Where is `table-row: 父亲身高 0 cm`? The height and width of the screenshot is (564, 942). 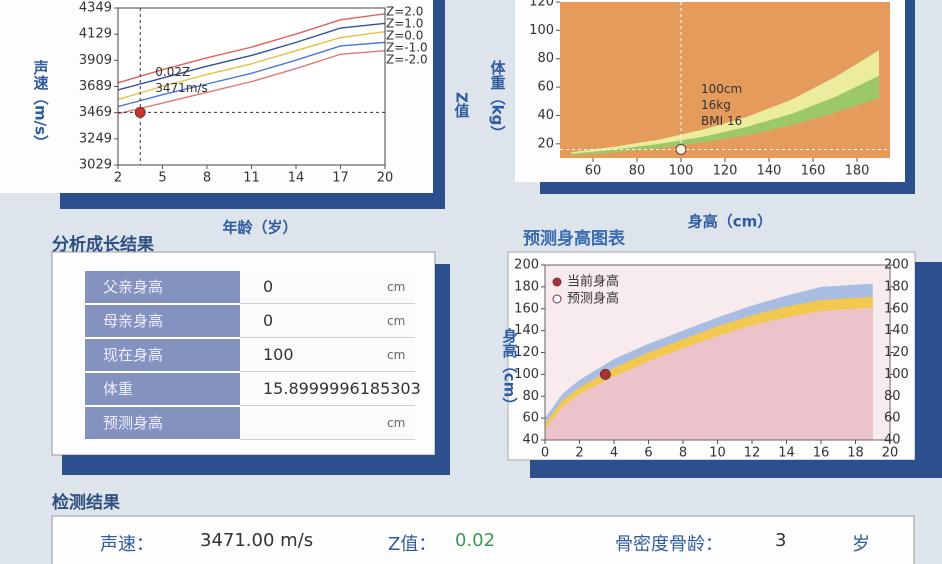
table-row: 父亲身高 0 cm is located at coordinates (250, 287).